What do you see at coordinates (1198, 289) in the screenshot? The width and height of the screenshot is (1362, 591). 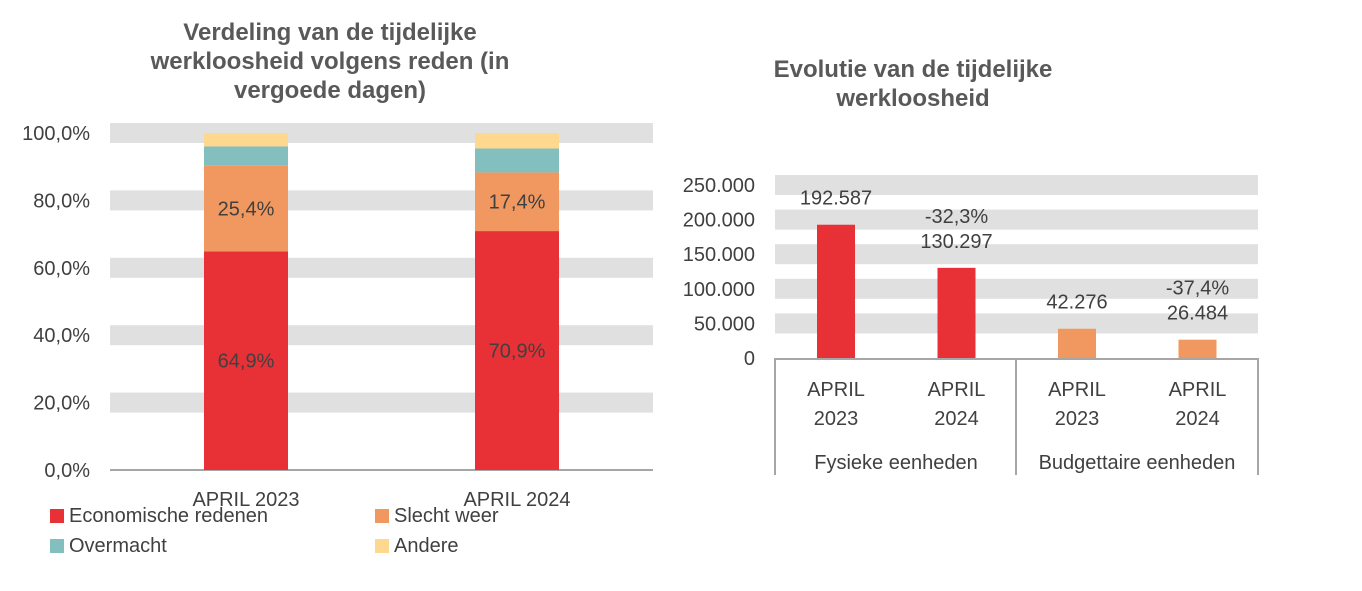 I see `change-label: -37,4%` at bounding box center [1198, 289].